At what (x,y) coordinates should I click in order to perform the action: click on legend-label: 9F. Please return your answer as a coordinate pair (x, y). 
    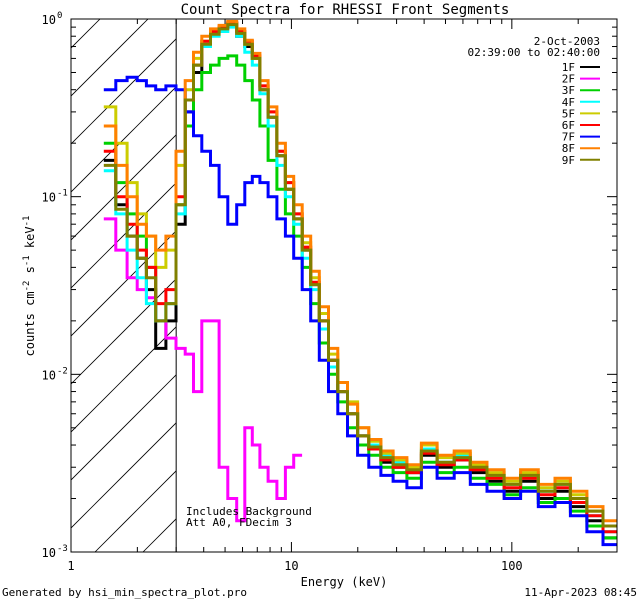
    Looking at the image, I should click on (568, 160).